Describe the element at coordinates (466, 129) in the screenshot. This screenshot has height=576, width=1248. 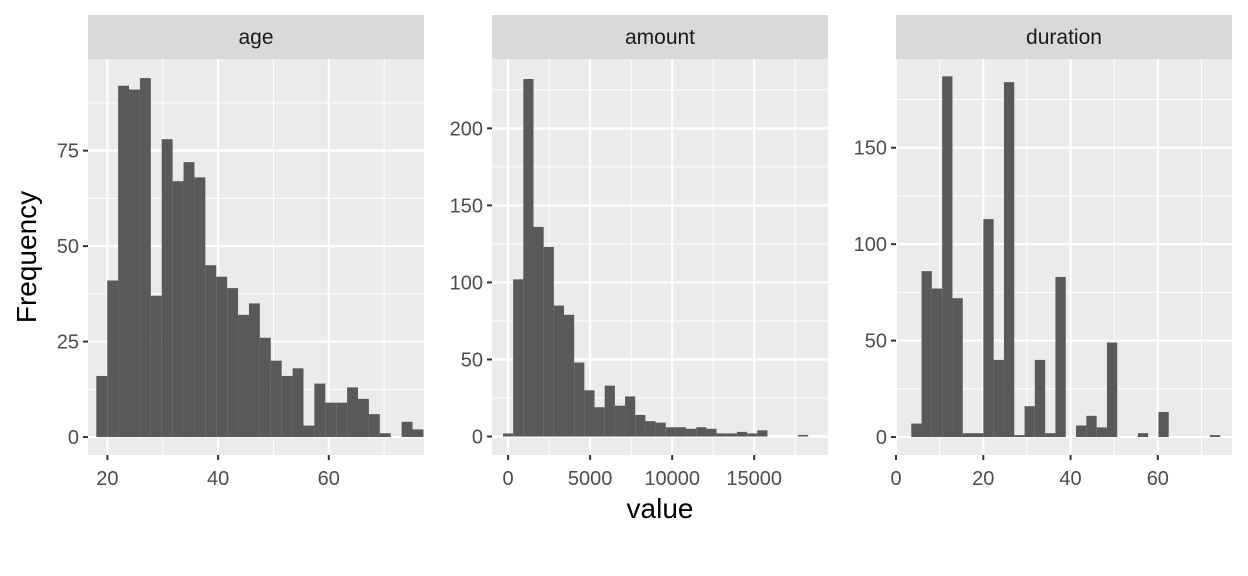
I see `y-tick-label: 200` at that location.